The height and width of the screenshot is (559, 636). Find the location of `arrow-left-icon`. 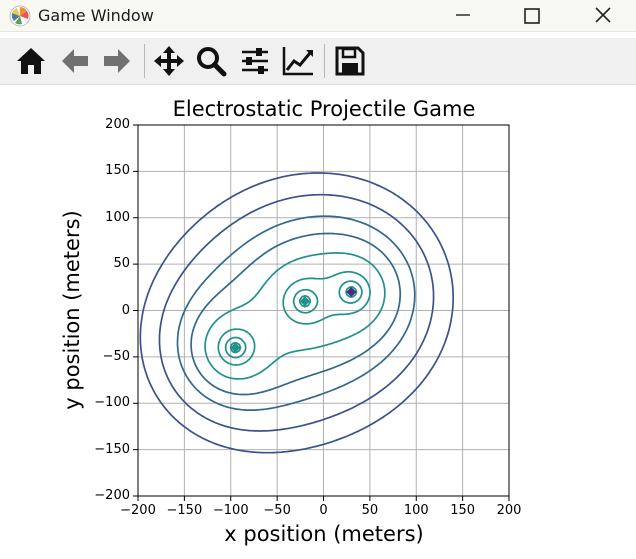

arrow-left-icon is located at coordinates (75, 61).